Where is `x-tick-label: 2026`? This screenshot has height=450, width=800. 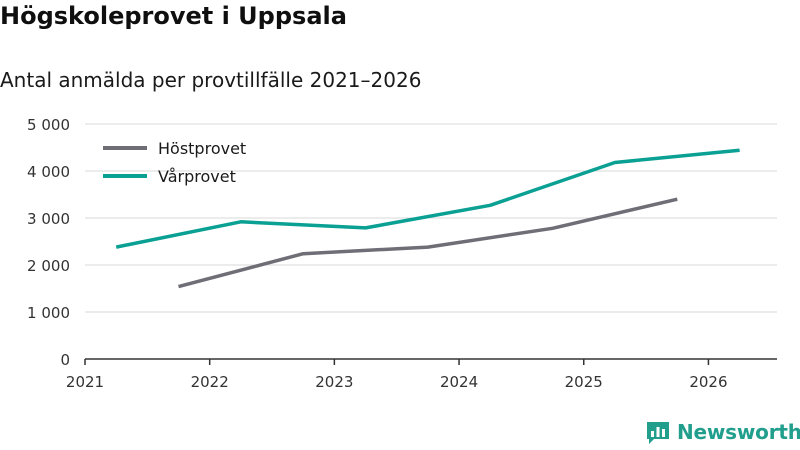 x-tick-label: 2026 is located at coordinates (708, 382).